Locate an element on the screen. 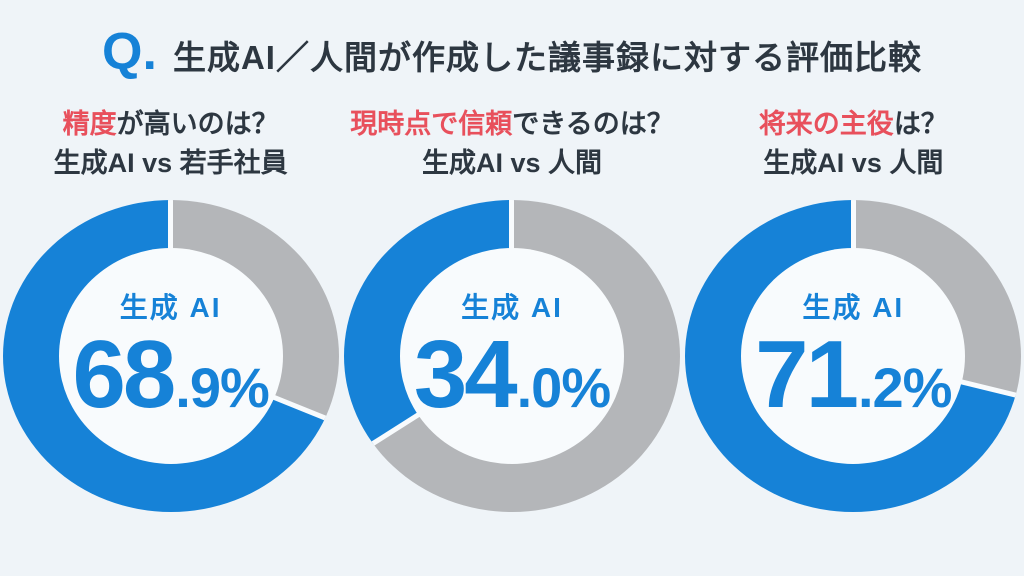 Image resolution: width=1024 pixels, height=576 pixels. question-rest: が高いのは？ is located at coordinates (197, 124).